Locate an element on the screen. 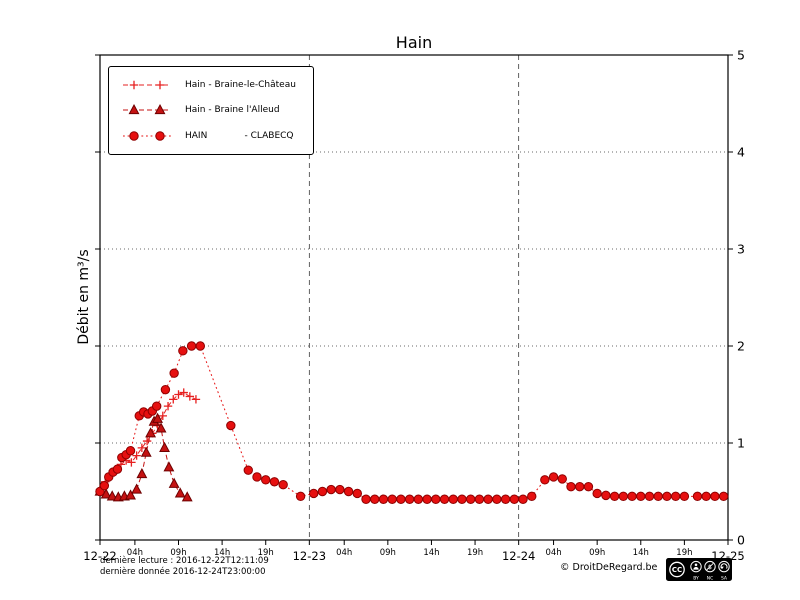 The image size is (800, 600). svg-text: 12-22 is located at coordinates (99, 556).